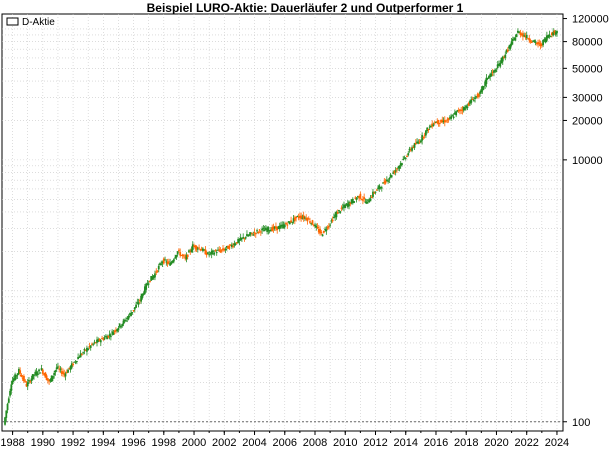  Describe the element at coordinates (285, 443) in the screenshot. I see `x-tick-label: 2006` at that location.